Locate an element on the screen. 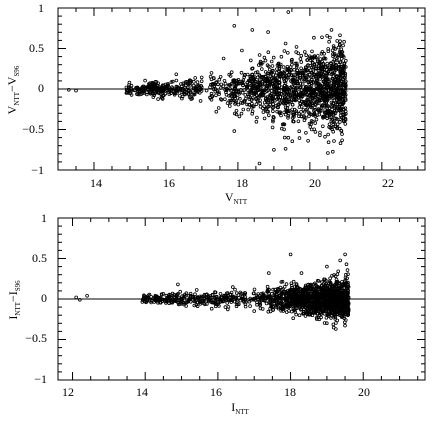 This screenshot has width=436, height=425. bottom-xtick-label: 14 is located at coordinates (142, 392).